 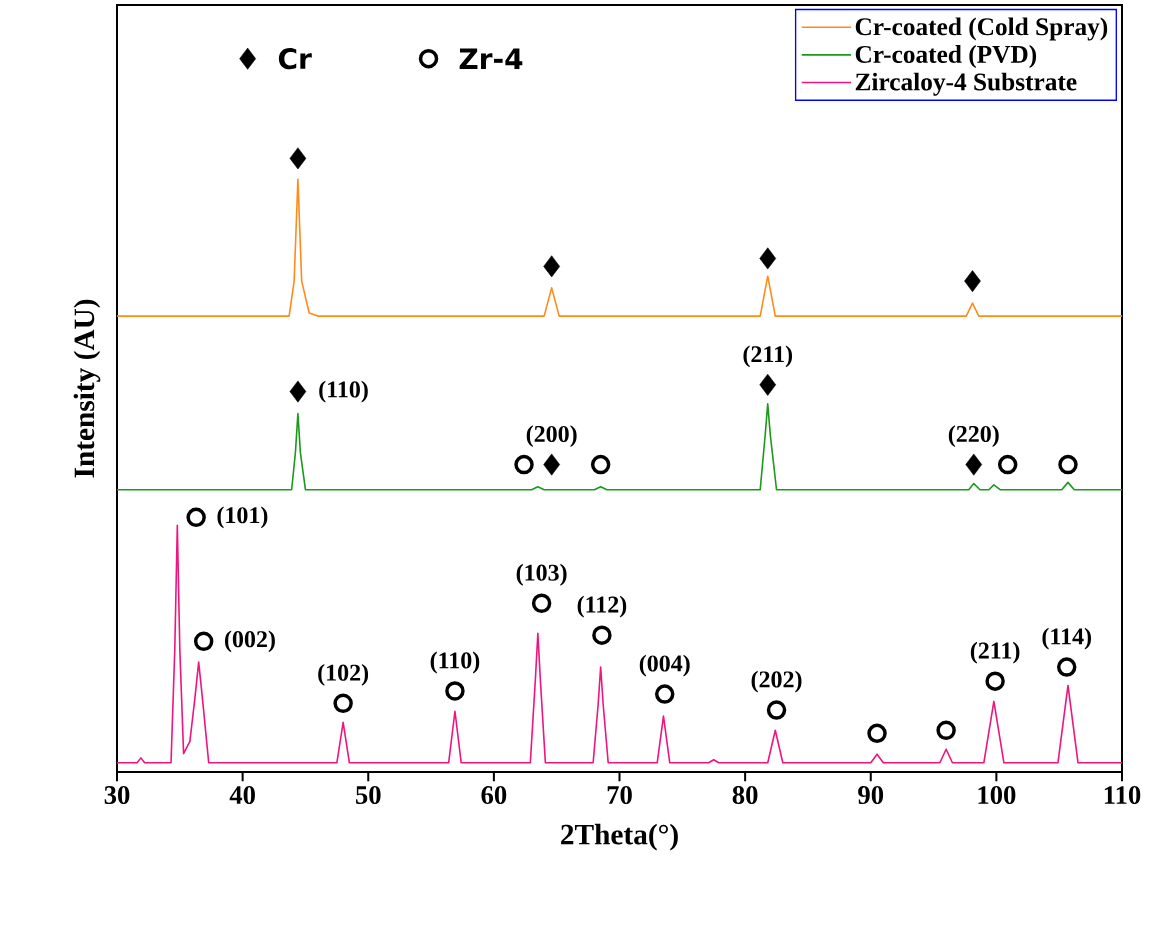 What do you see at coordinates (966, 84) in the screenshot?
I see `legend-label: Zircaloy-4 Substrate` at bounding box center [966, 84].